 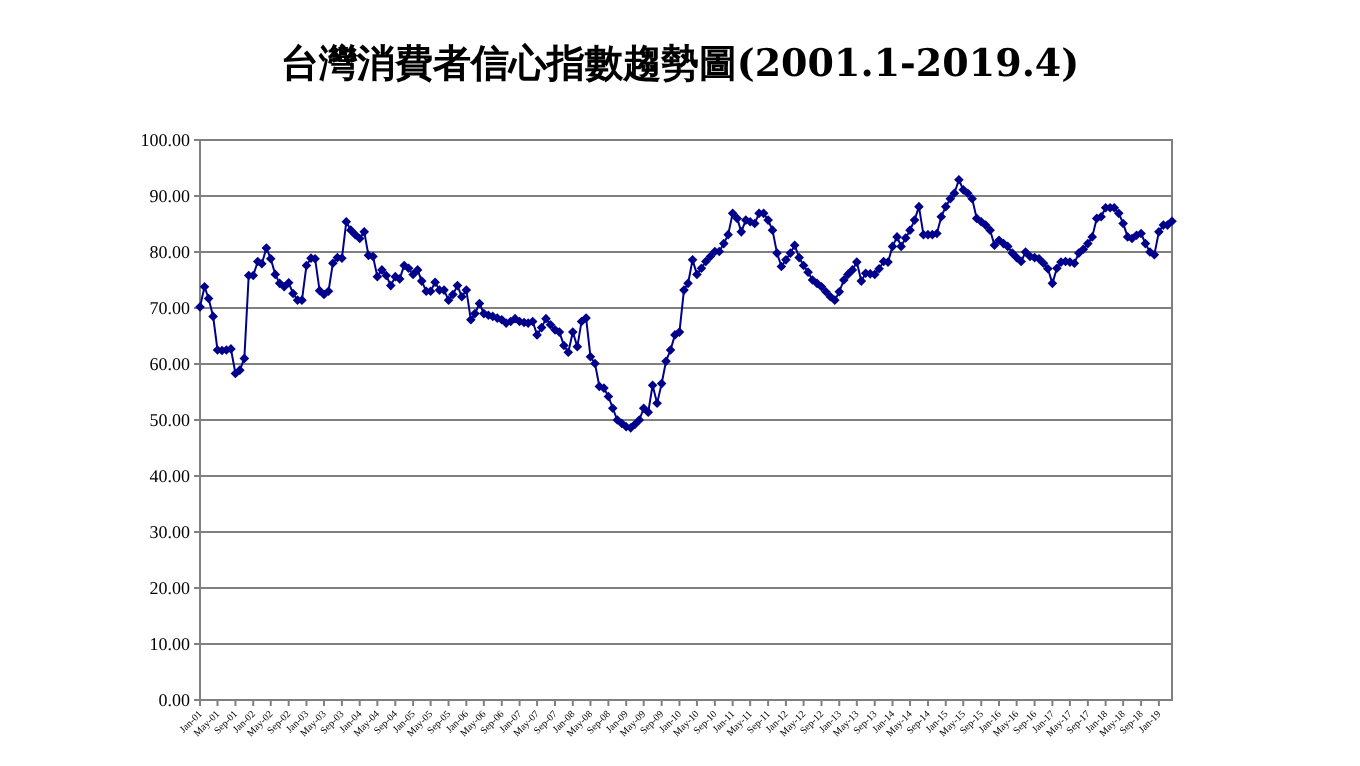 What do you see at coordinates (170, 644) in the screenshot?
I see `y-tick-label: 10.00` at bounding box center [170, 644].